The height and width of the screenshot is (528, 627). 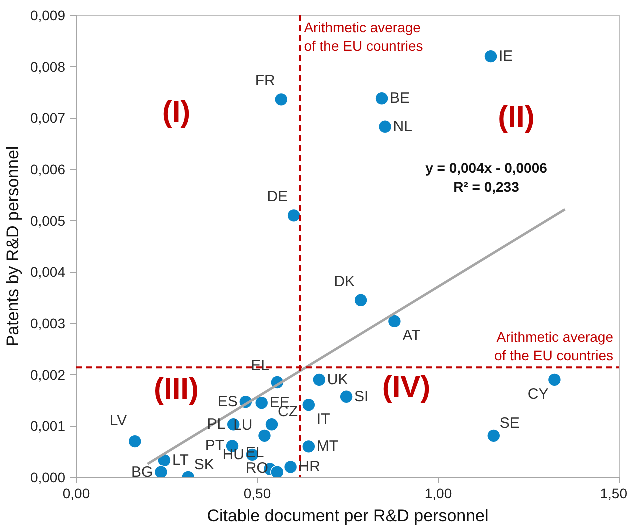 What do you see at coordinates (327, 447) in the screenshot?
I see `series-label: MT` at bounding box center [327, 447].